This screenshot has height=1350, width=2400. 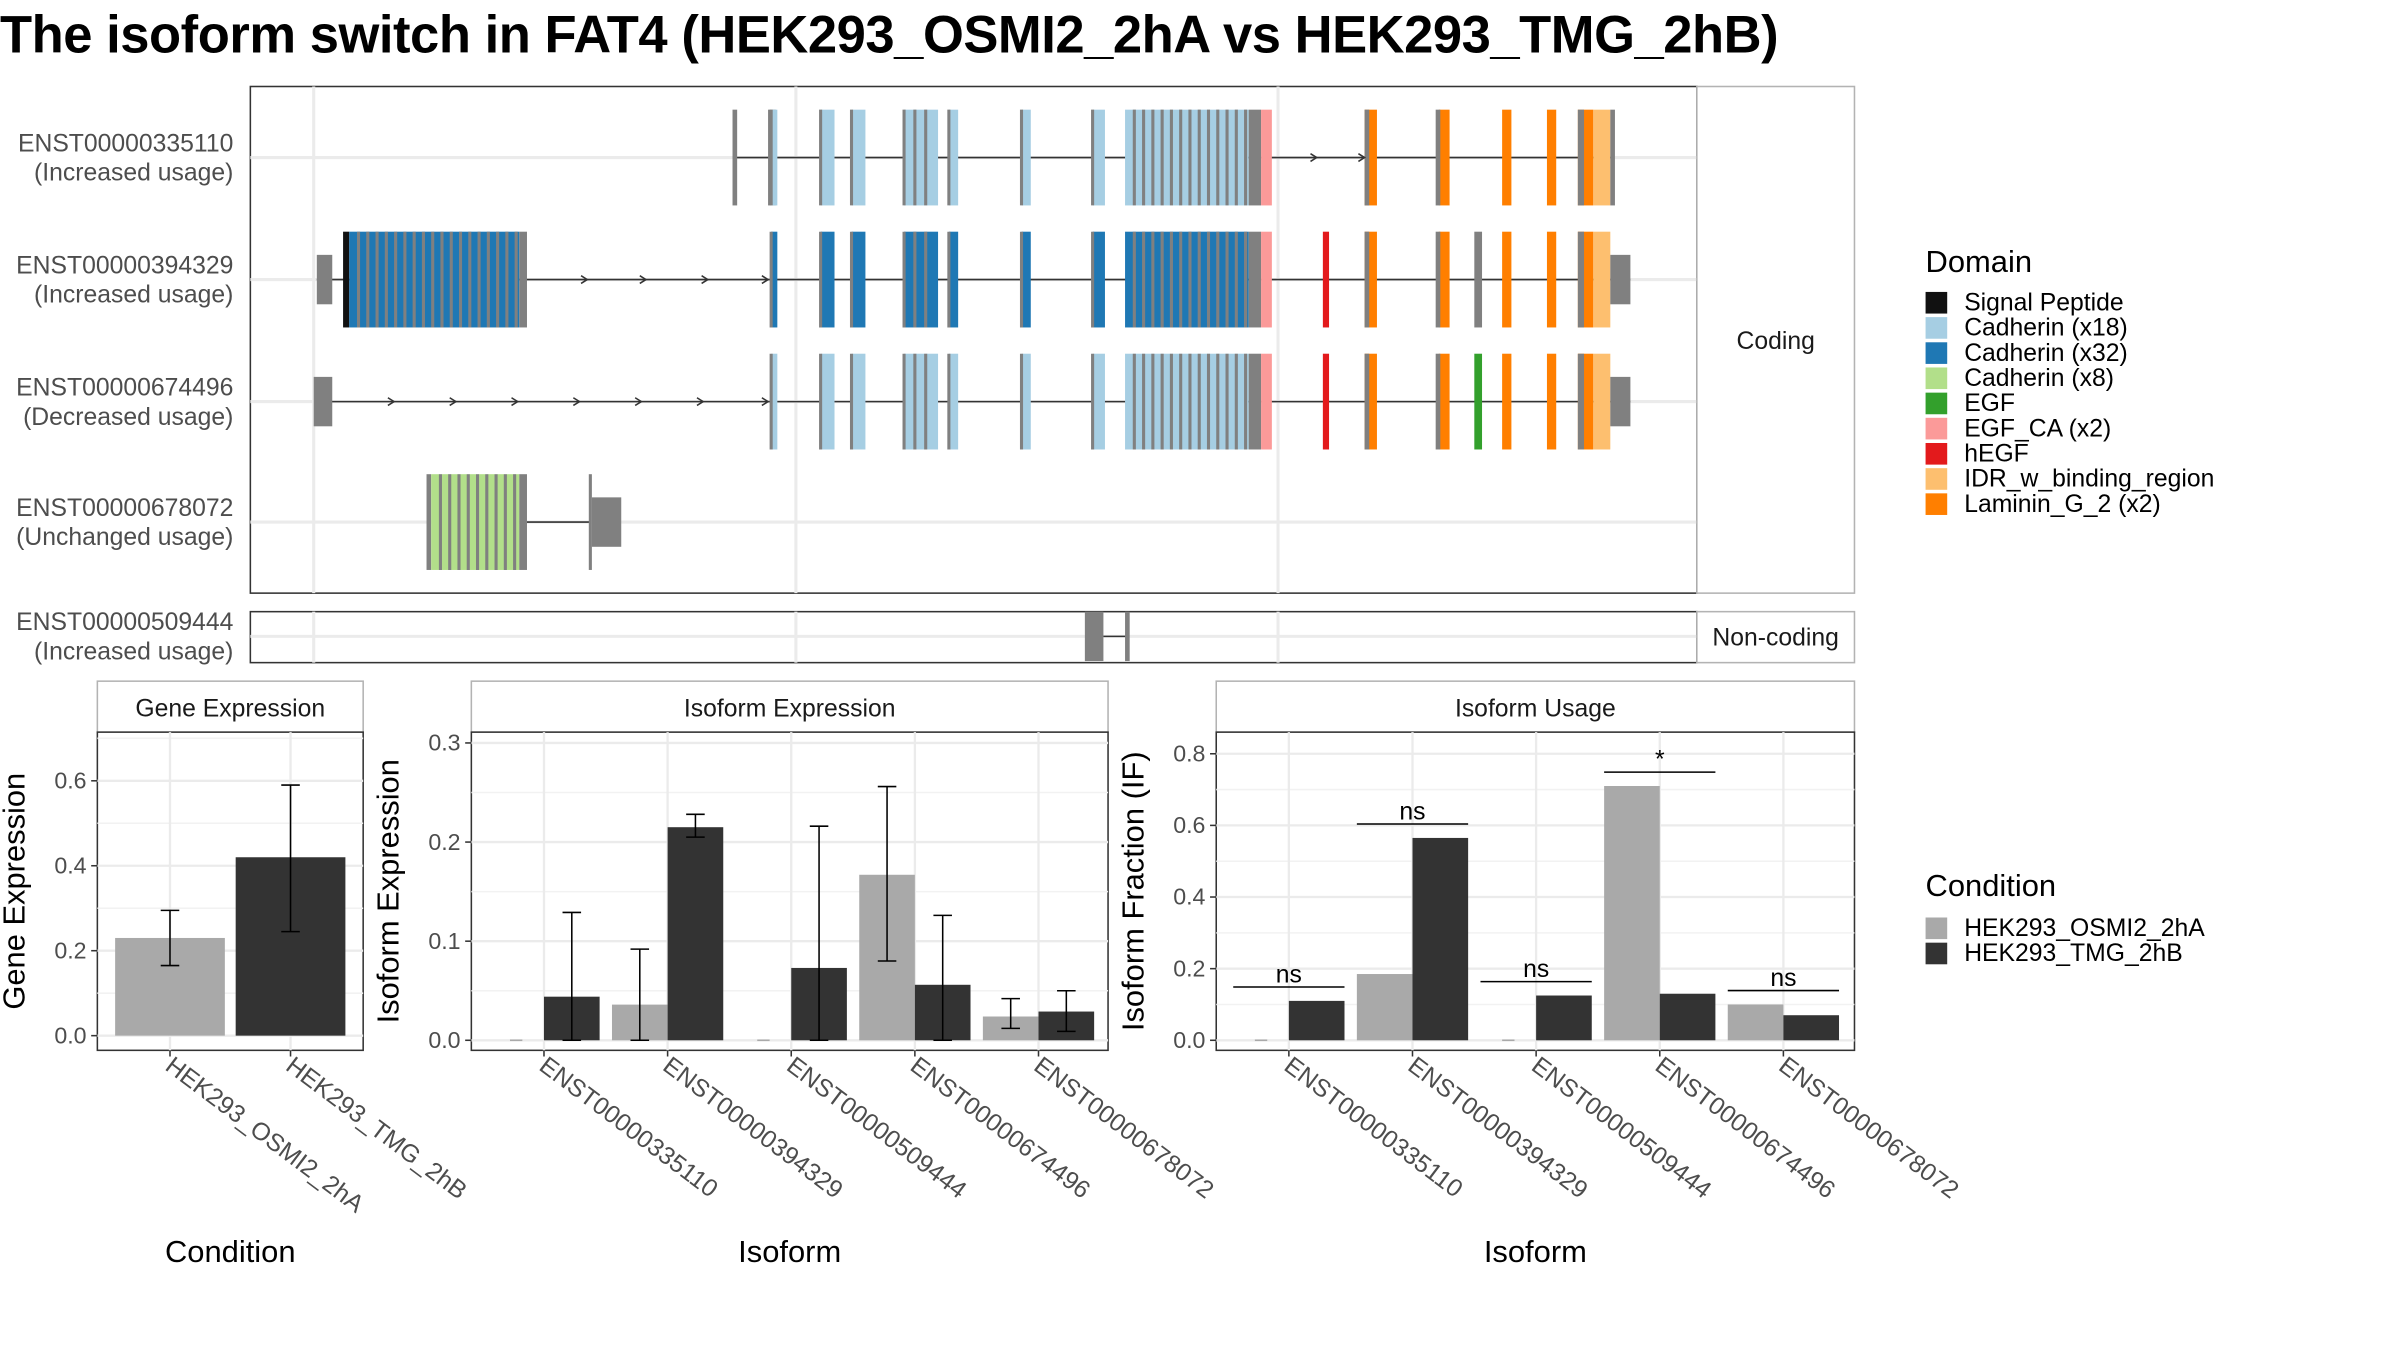 What do you see at coordinates (1266, 157) in the screenshot?
I see `egf-ca-exon` at bounding box center [1266, 157].